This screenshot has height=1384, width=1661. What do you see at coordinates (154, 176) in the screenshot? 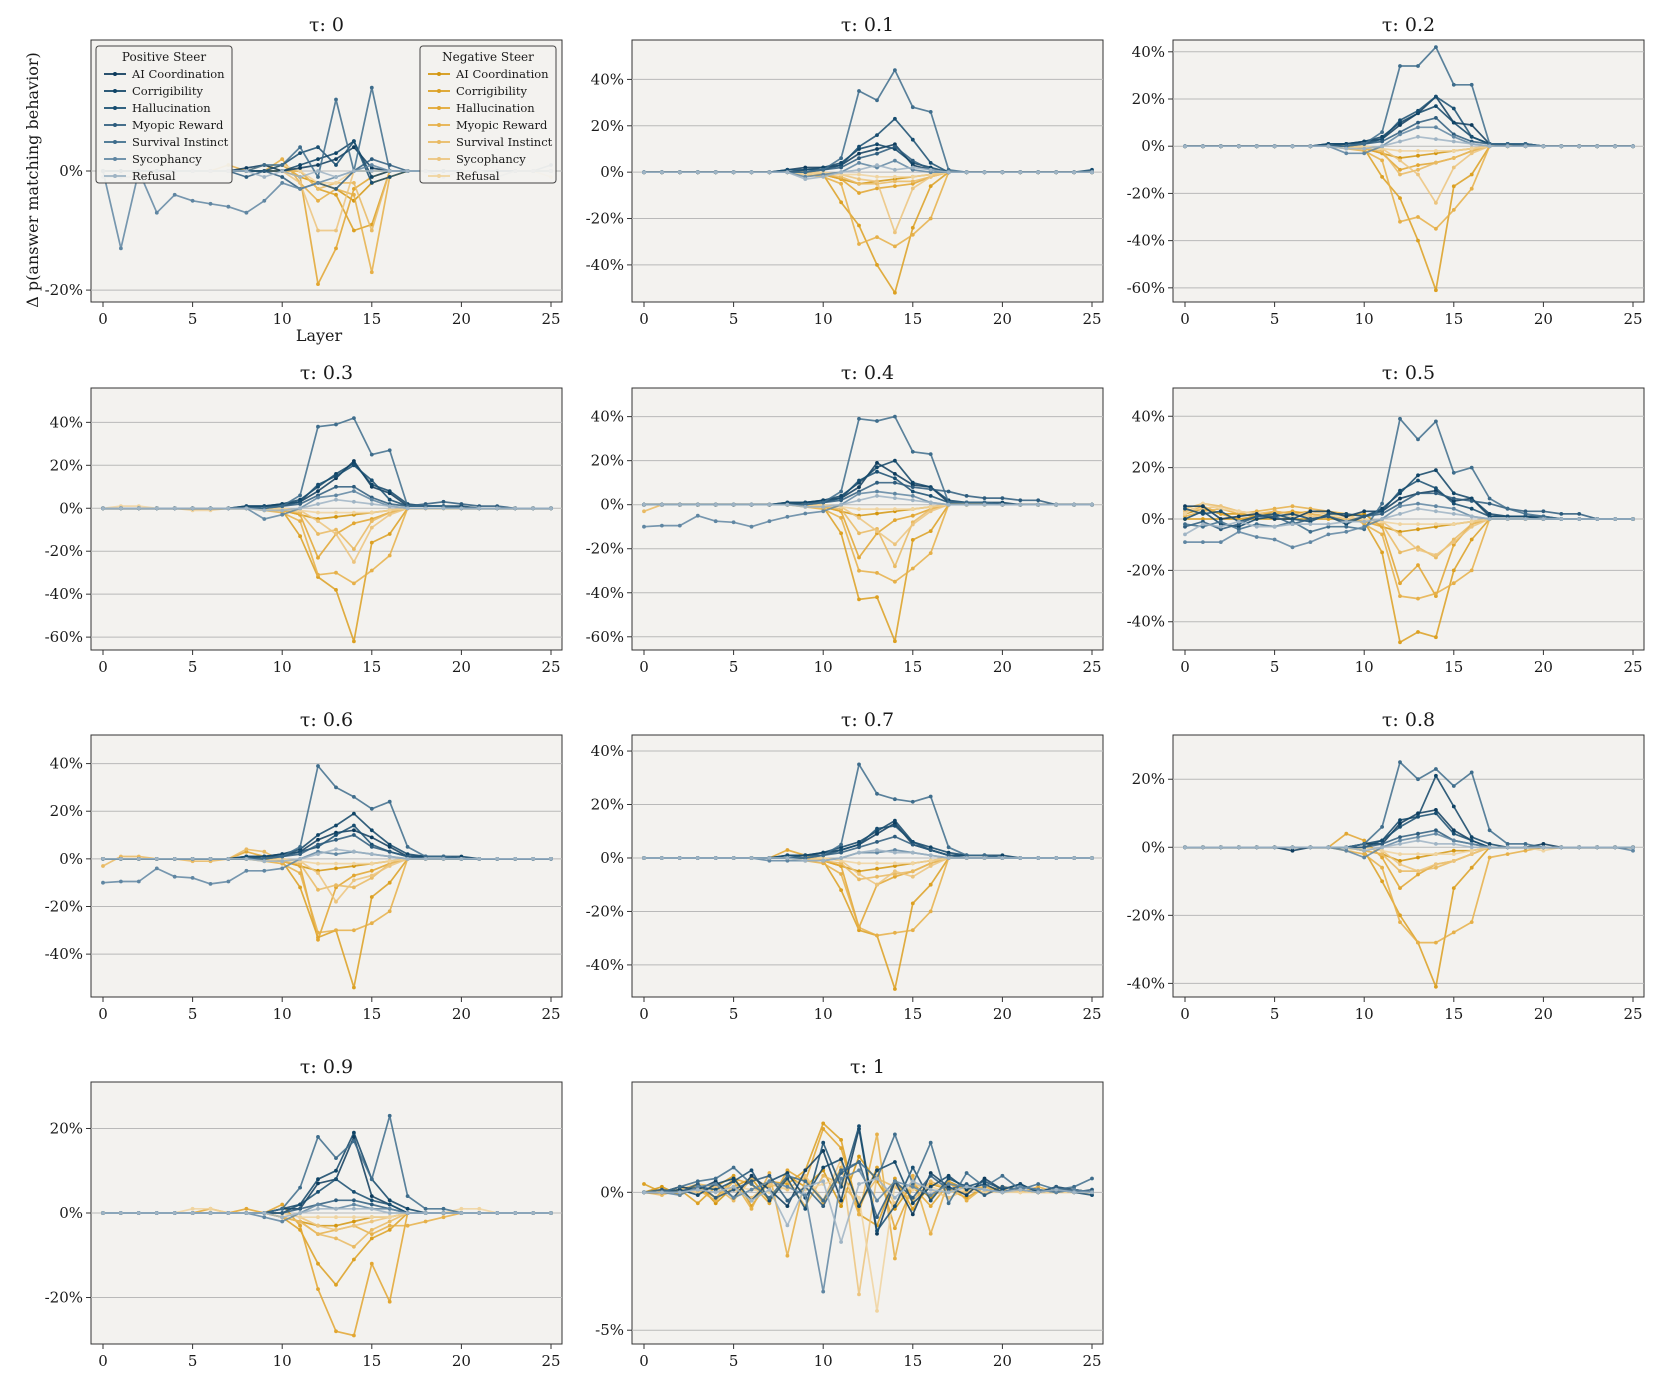
I see `legend-item-label: Refusal` at bounding box center [154, 176].